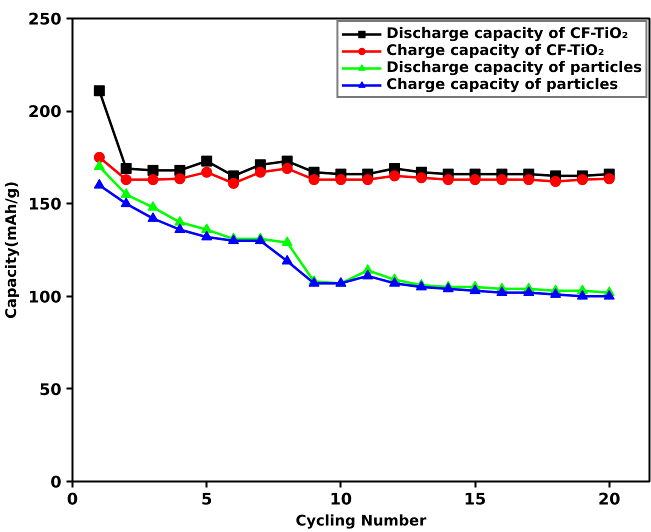 This screenshot has width=651, height=532. Describe the element at coordinates (514, 67) in the screenshot. I see `legend-label: Discharge capacity of particles` at that location.